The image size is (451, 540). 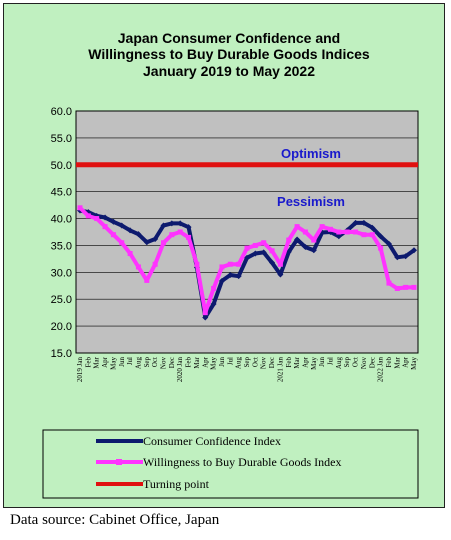 What do you see at coordinates (61, 273) in the screenshot?
I see `y-tick-label: 30.0` at bounding box center [61, 273].